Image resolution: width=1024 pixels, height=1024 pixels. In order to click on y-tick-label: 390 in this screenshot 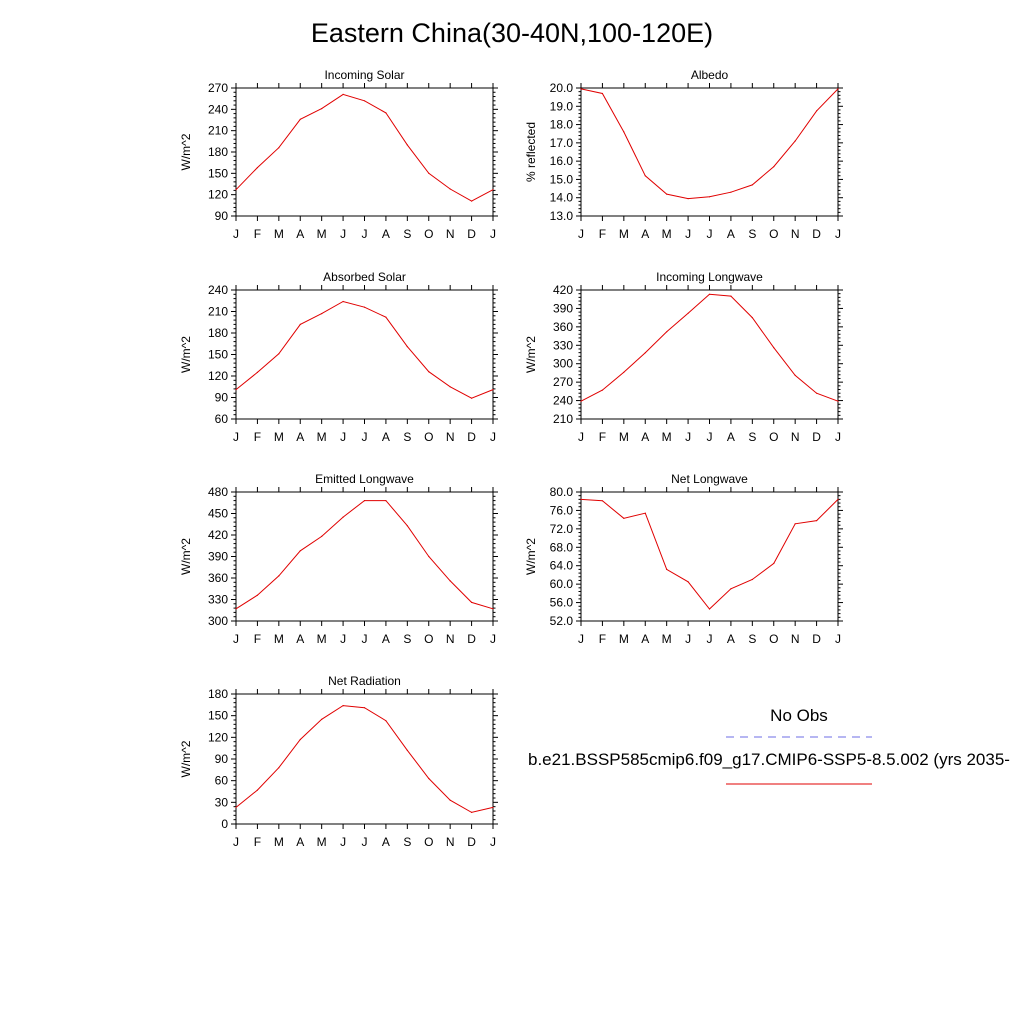, I will do `click(563, 308)`.